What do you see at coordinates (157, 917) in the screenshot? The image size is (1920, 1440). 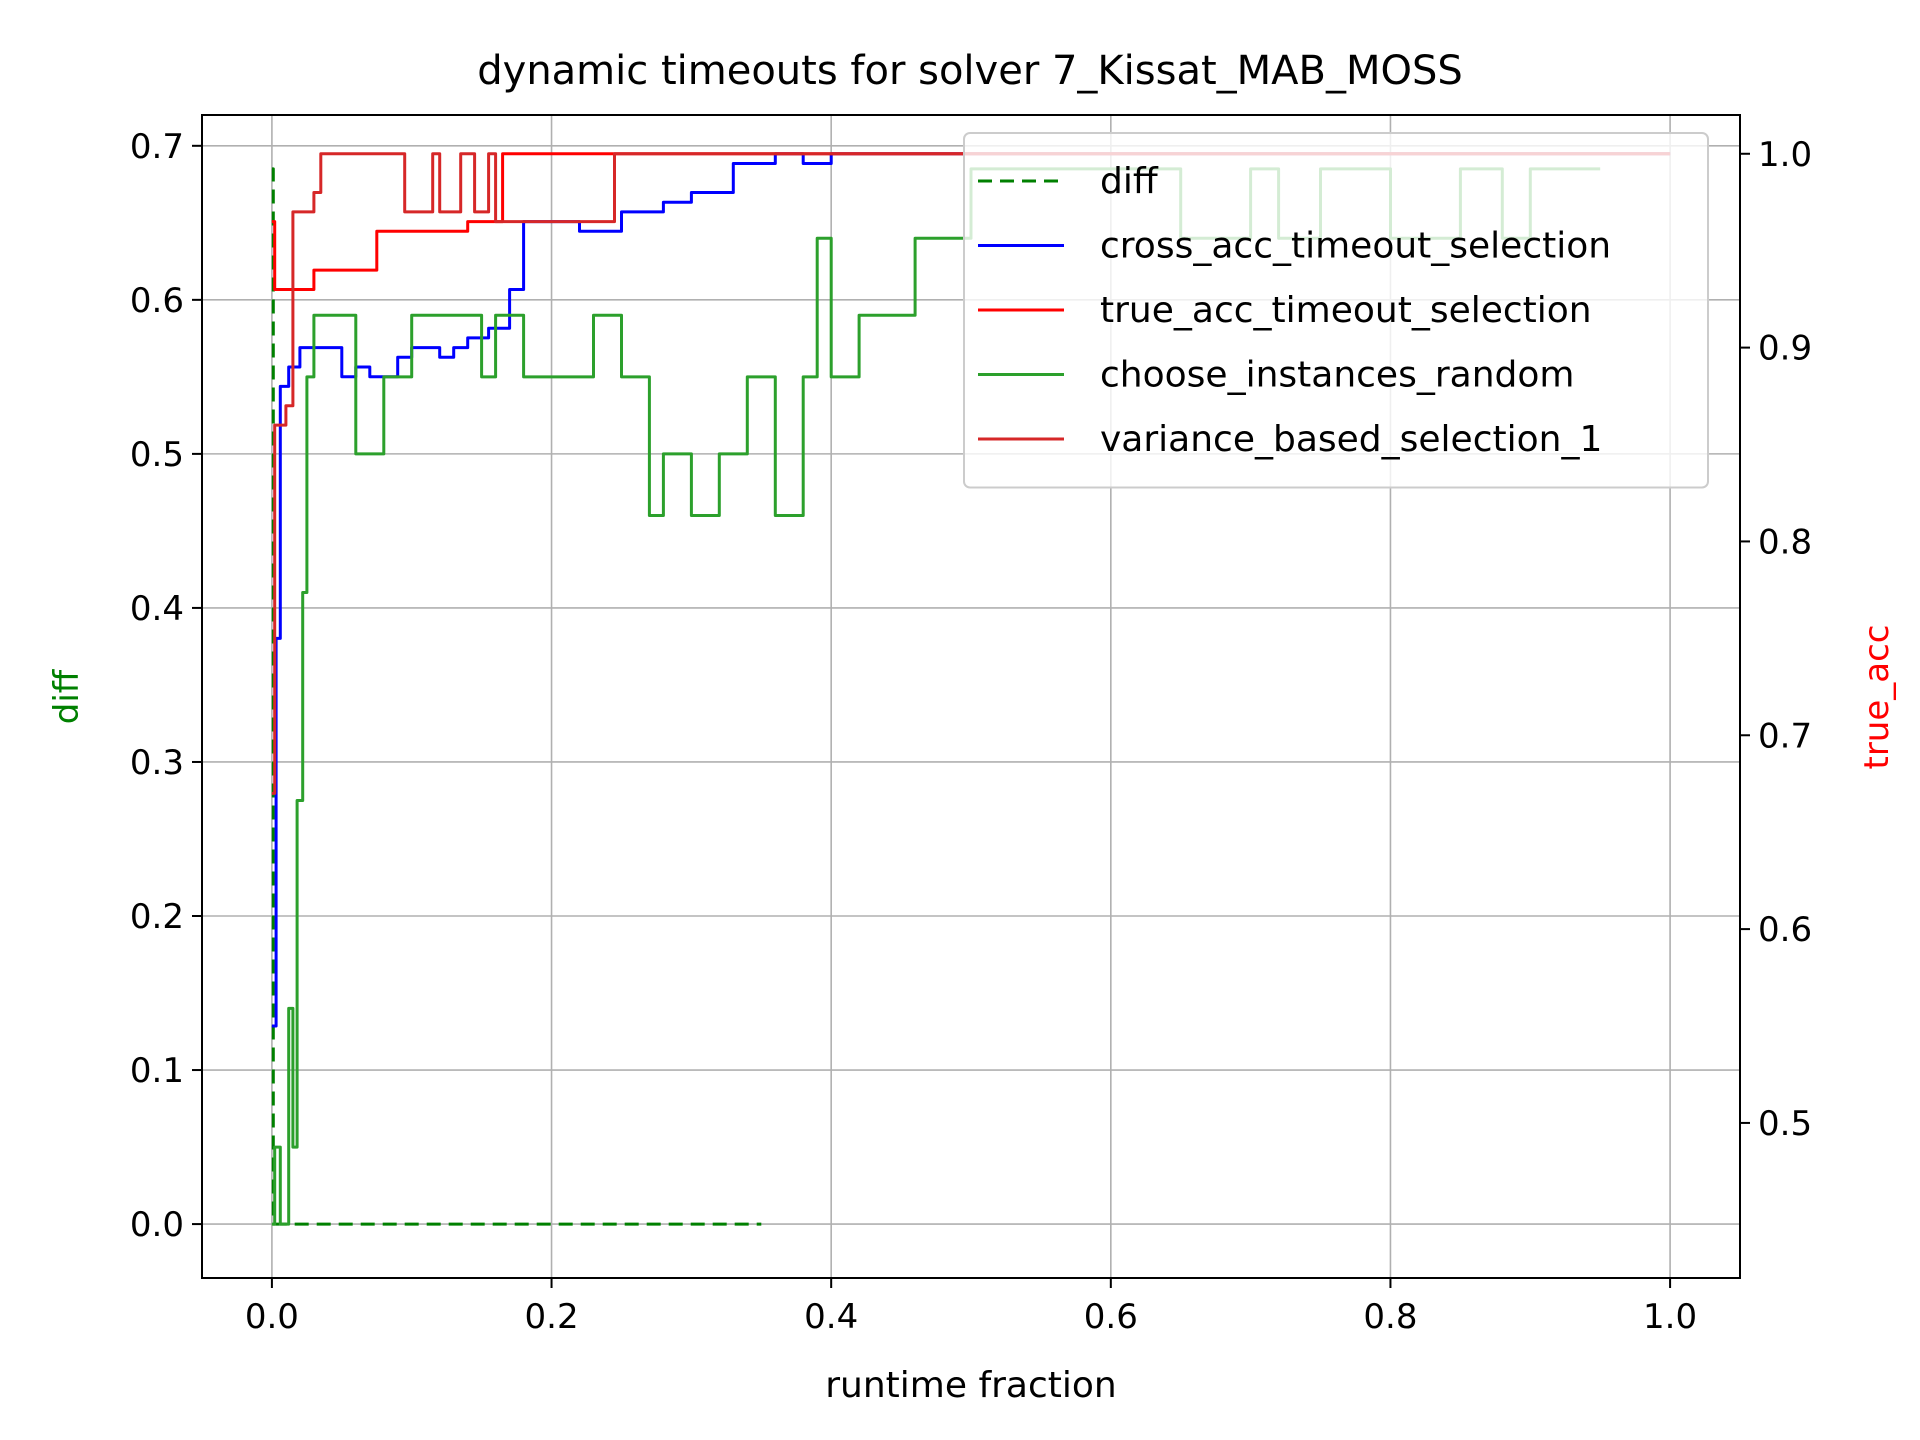 I see `y-left-tick-label: 0.2` at bounding box center [157, 917].